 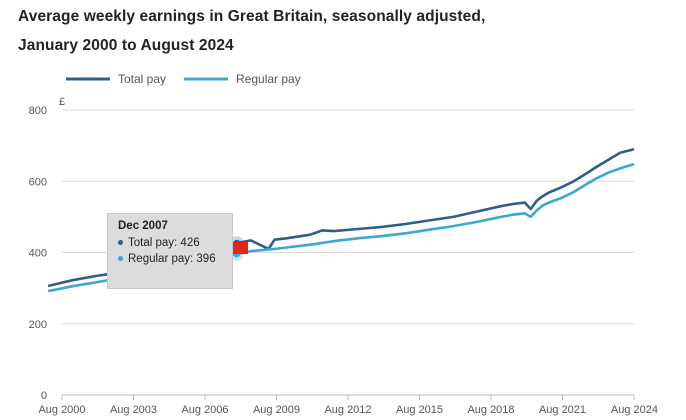 What do you see at coordinates (126, 45) in the screenshot?
I see `chart-title-line2: January 2000 to August 2024` at bounding box center [126, 45].